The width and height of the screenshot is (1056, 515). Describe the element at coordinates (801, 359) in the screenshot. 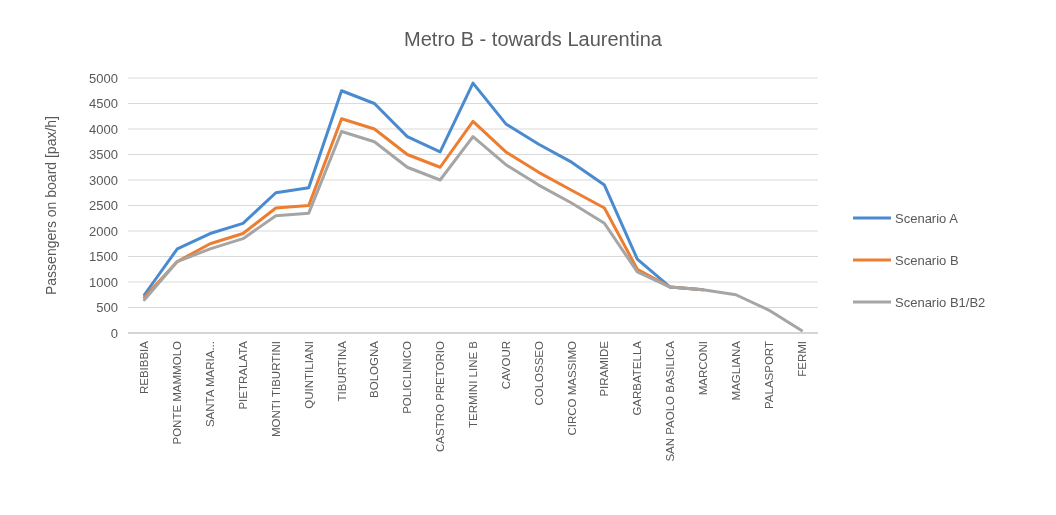

I see `x-tick-label: FERMI` at that location.